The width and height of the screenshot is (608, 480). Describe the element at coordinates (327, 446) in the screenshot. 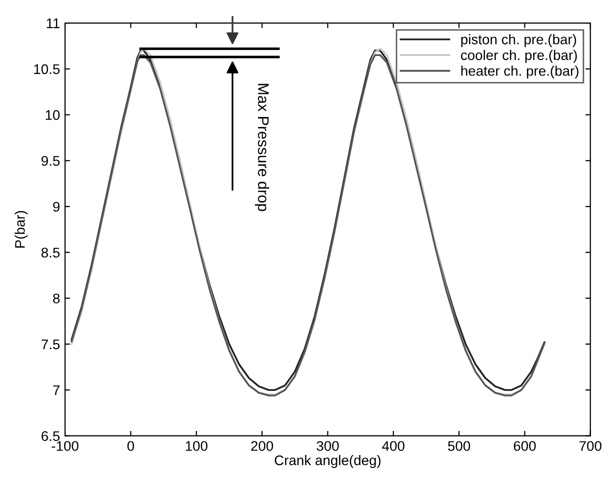

I see `x-tick-label: 300` at that location.